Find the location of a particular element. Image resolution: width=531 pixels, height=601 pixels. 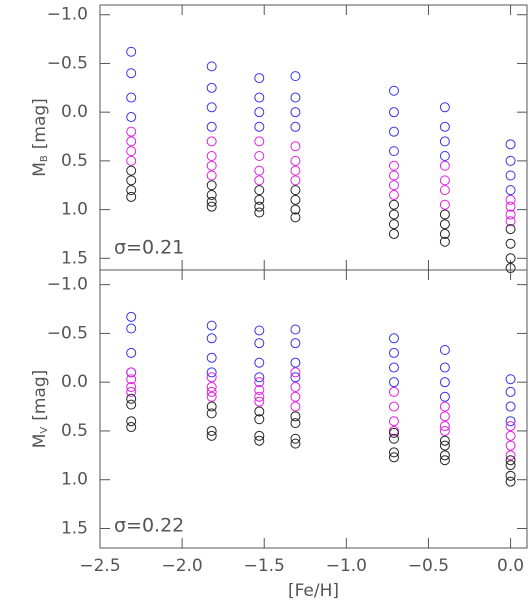

y-label-unit: [mag] is located at coordinates (40, 123).